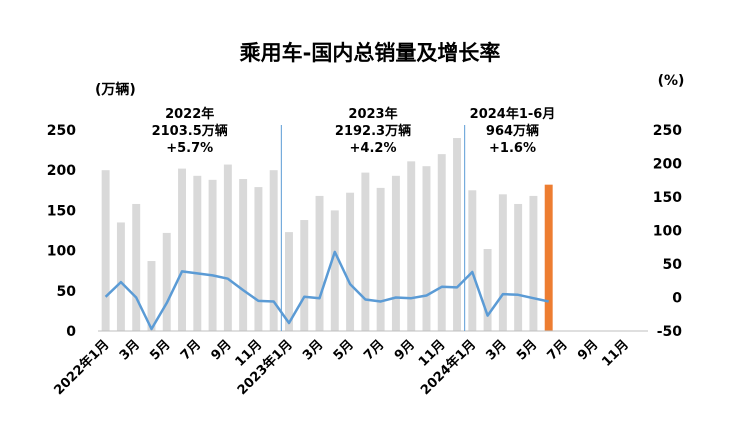 This screenshot has width=741, height=423. I want to click on right-tick-label: 150, so click(667, 198).